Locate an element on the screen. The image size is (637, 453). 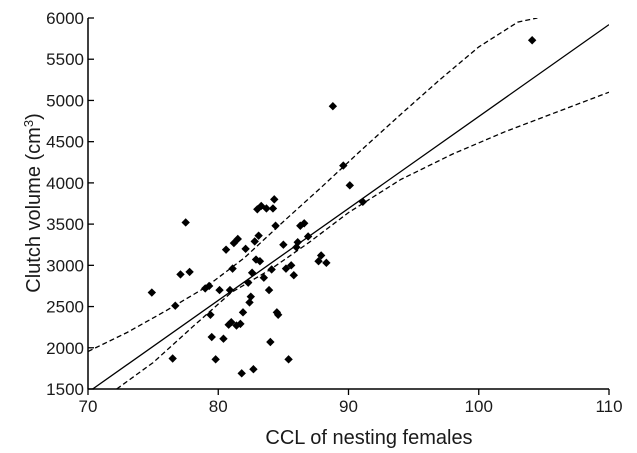
y-axis-title: Clutch volume (cm3) is located at coordinates (33, 203).